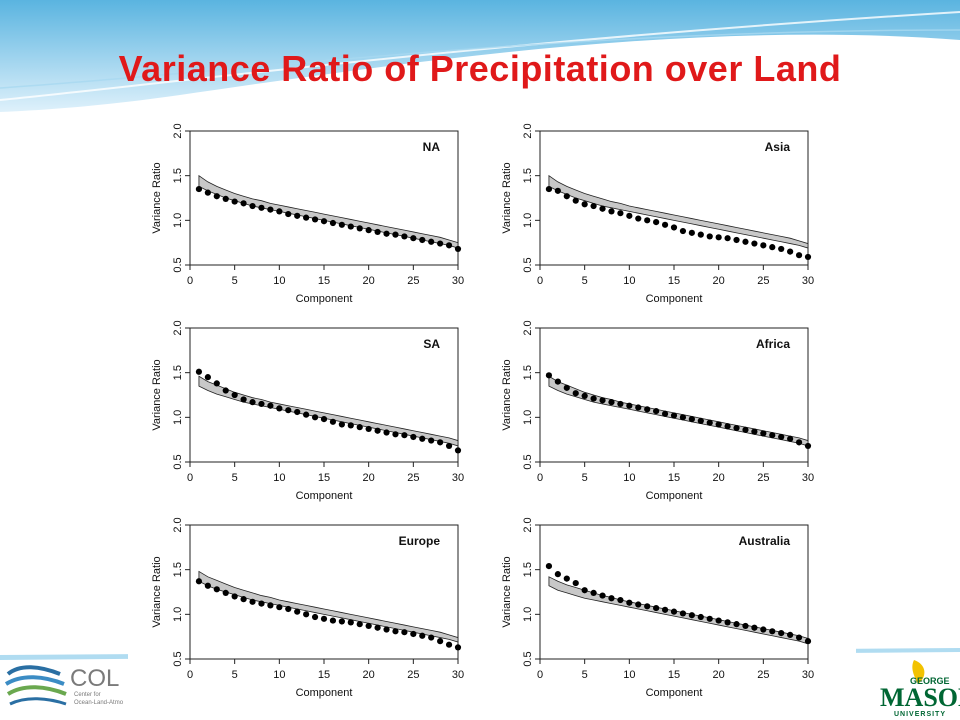 This screenshot has height=720, width=960. Describe the element at coordinates (778, 147) in the screenshot. I see `region-label: Asia` at that location.